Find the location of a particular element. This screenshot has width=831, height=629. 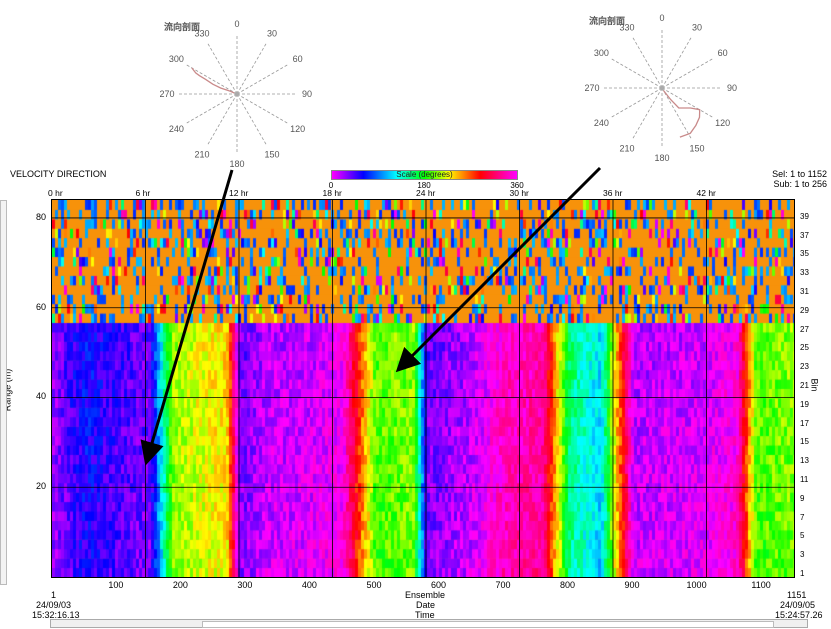

bin-tick-label: 7 is located at coordinates (802, 517).